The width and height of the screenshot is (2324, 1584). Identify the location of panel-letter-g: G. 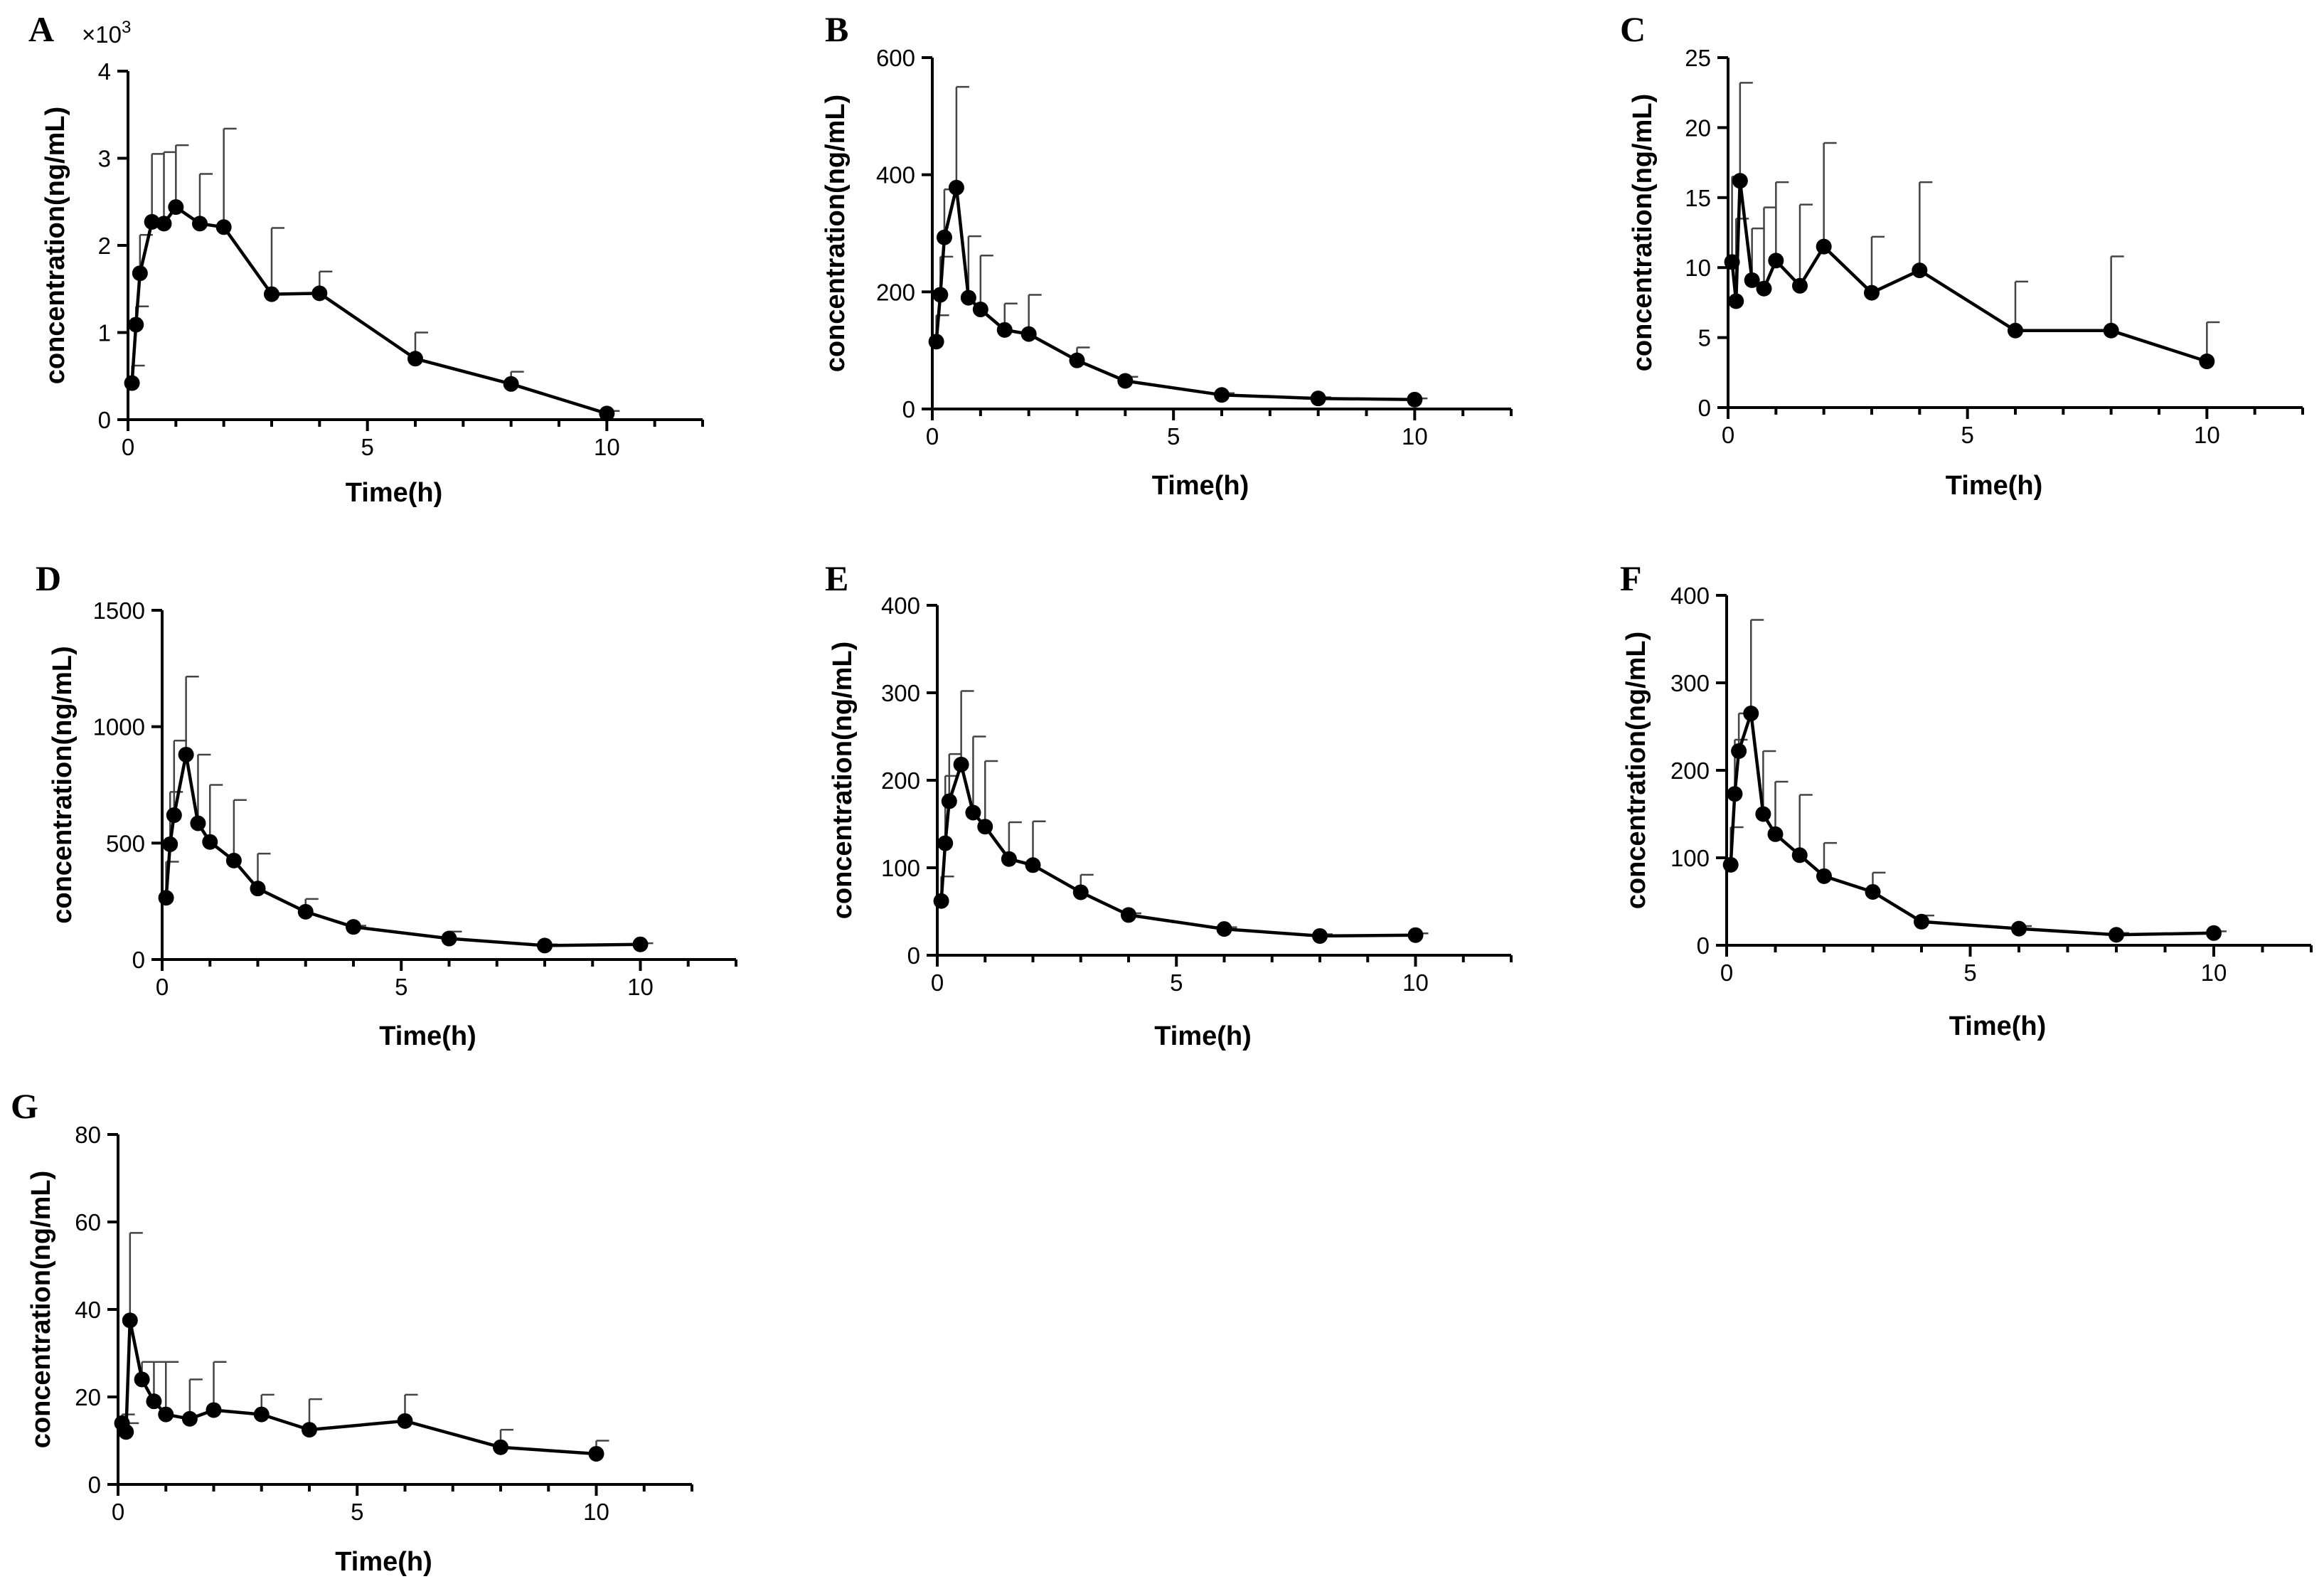
(24, 1106).